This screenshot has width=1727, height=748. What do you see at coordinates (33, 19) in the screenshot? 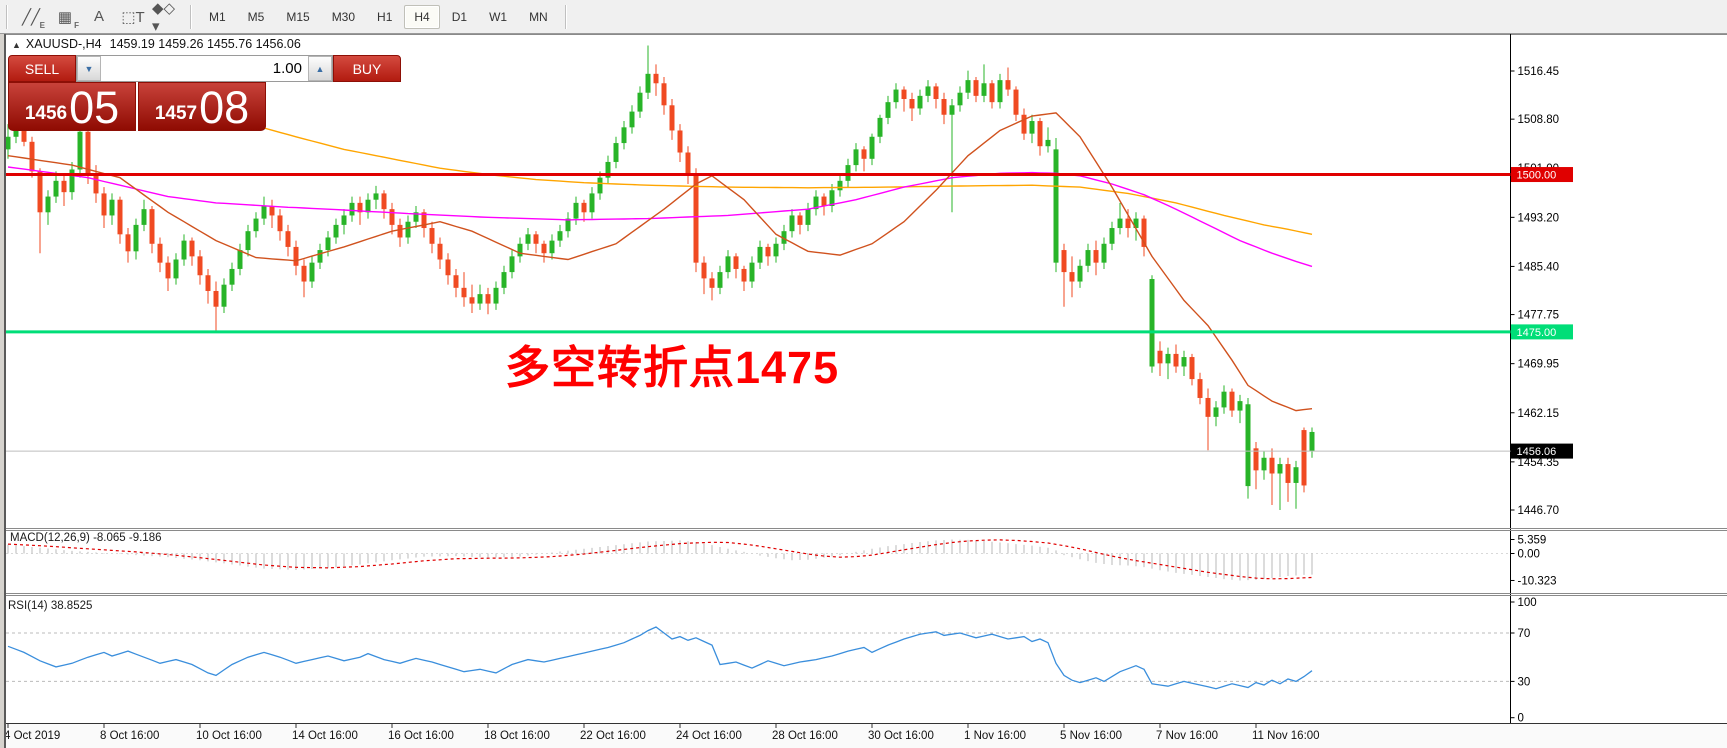
I see `crosshair-draw-e-icon: ╱╱ E` at bounding box center [33, 19].